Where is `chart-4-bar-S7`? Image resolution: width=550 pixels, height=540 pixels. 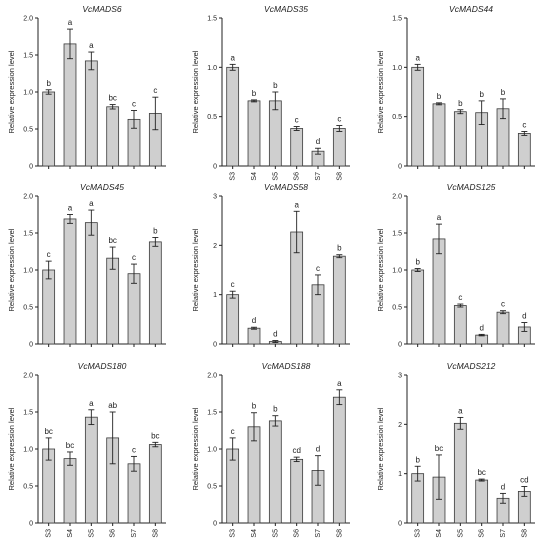 chart-4-bar-S7 is located at coordinates (134, 309).